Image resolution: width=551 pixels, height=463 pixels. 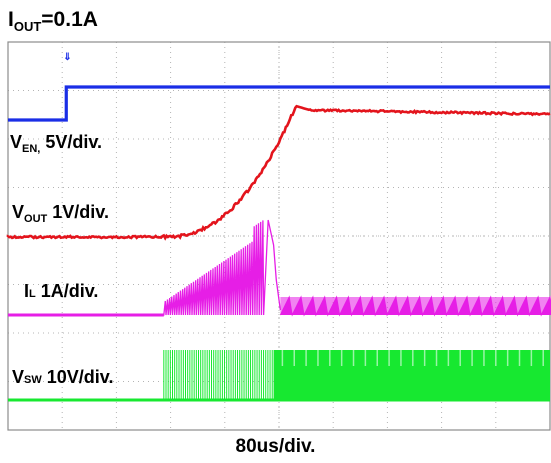 I want to click on chart-title: IOUT=0.1A, so click(x=53, y=21).